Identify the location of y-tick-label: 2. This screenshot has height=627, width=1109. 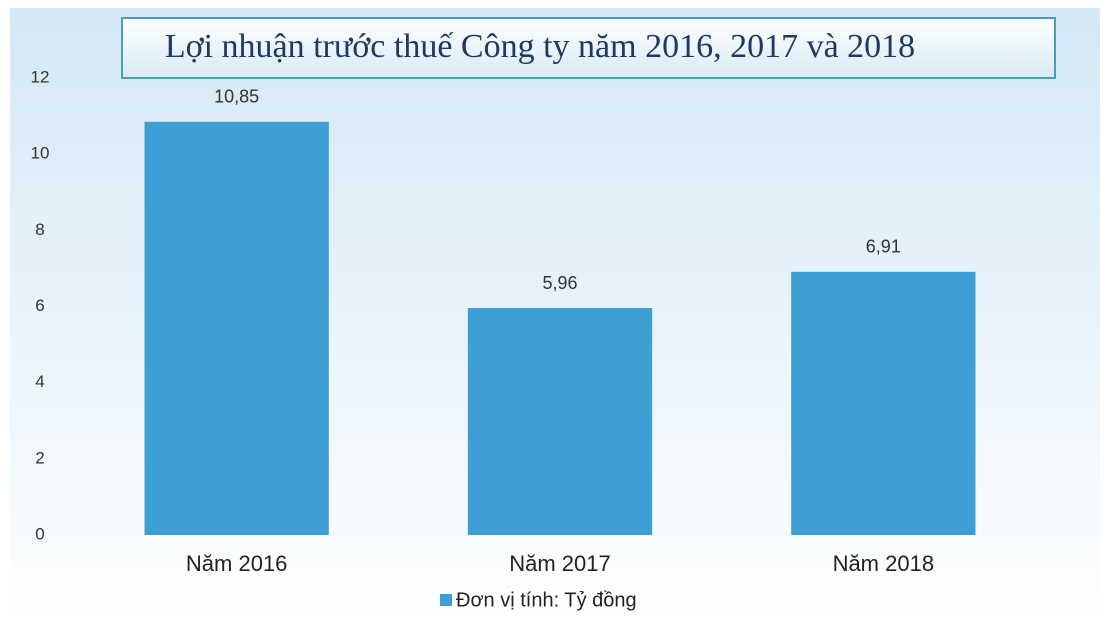
(39, 457).